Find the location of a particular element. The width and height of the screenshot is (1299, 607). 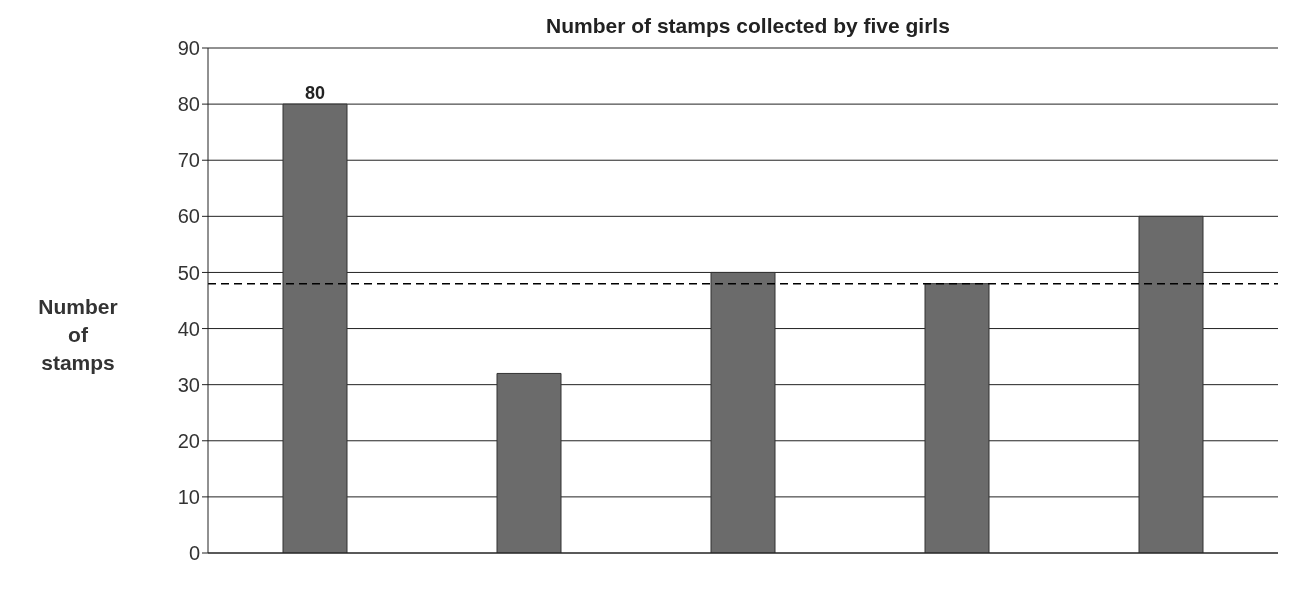

y-axis-title: Number of stamps is located at coordinates (78, 335).